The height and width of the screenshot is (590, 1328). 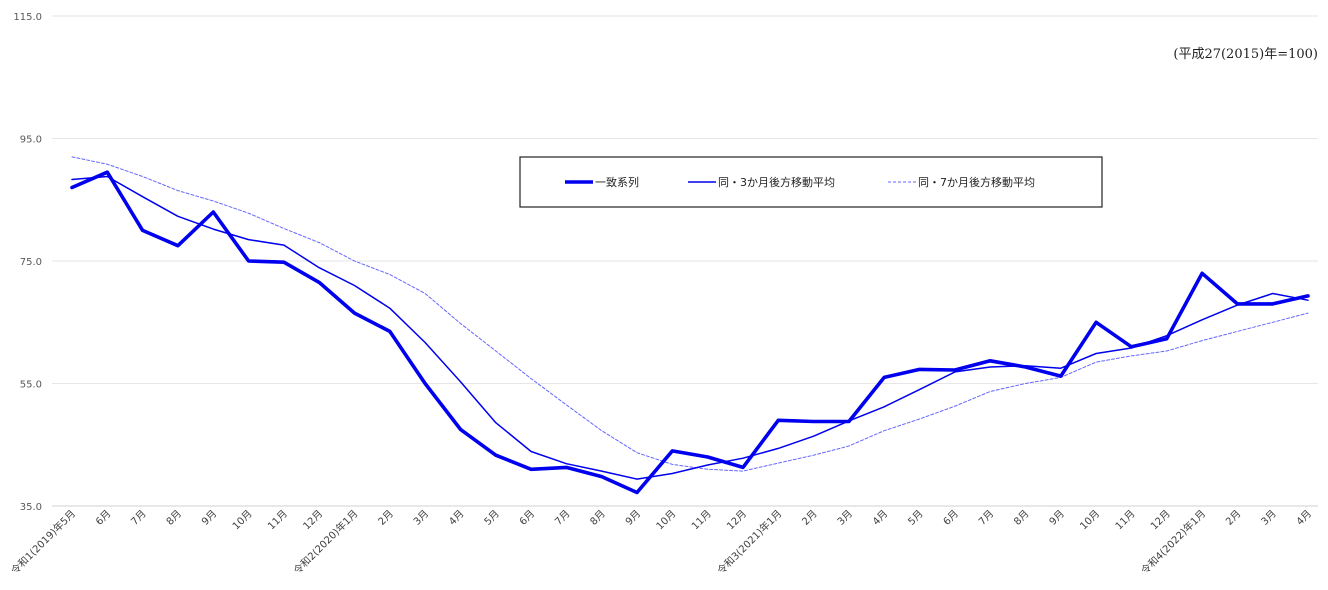 I want to click on y-tick-label: 115.0, so click(x=27, y=17).